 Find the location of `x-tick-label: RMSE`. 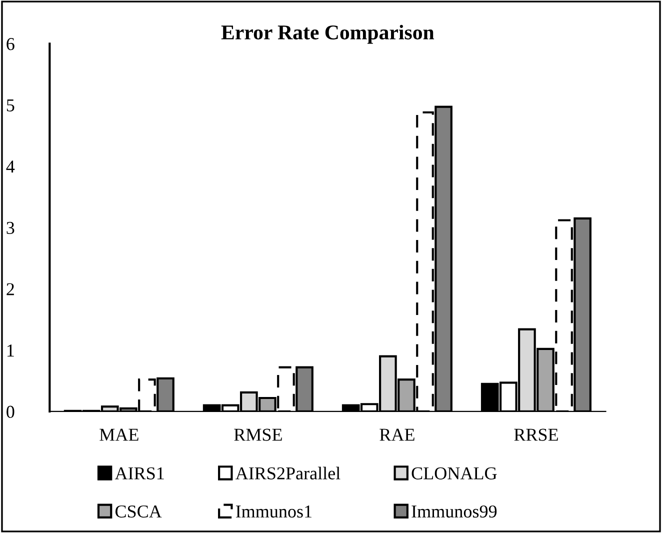

x-tick-label: RMSE is located at coordinates (258, 434).